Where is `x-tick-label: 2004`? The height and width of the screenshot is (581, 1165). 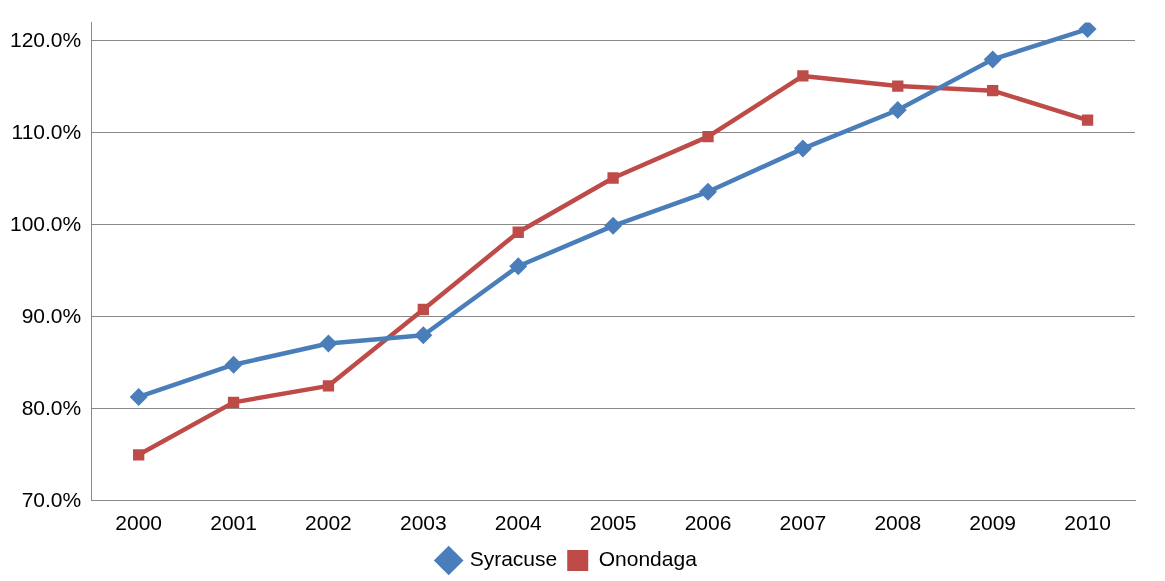 x-tick-label: 2004 is located at coordinates (518, 523).